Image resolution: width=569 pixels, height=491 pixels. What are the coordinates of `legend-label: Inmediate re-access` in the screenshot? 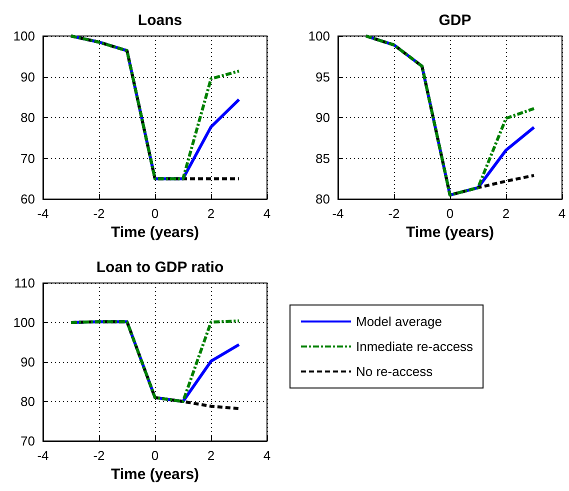 It's located at (415, 346).